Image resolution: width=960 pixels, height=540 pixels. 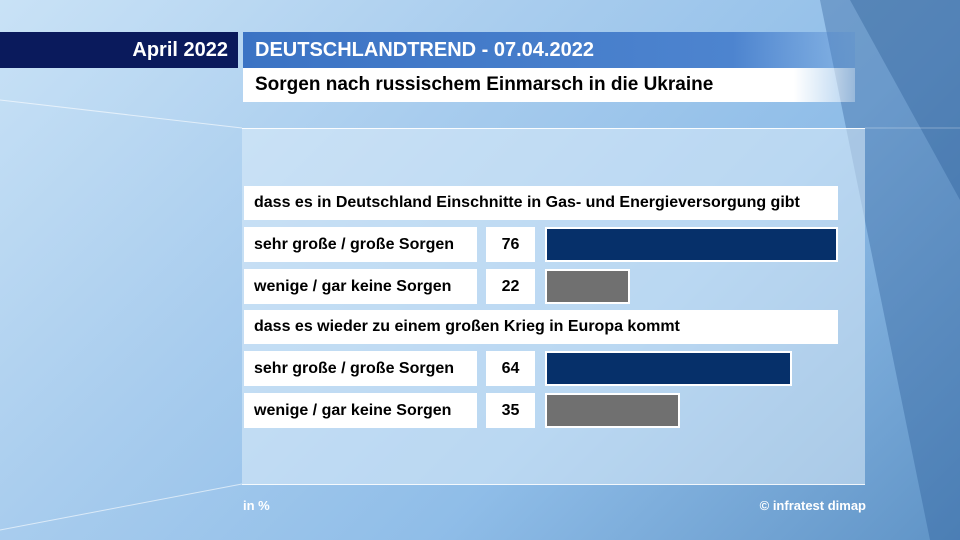 What do you see at coordinates (553, 484) in the screenshot?
I see `panel-bottom-divider` at bounding box center [553, 484].